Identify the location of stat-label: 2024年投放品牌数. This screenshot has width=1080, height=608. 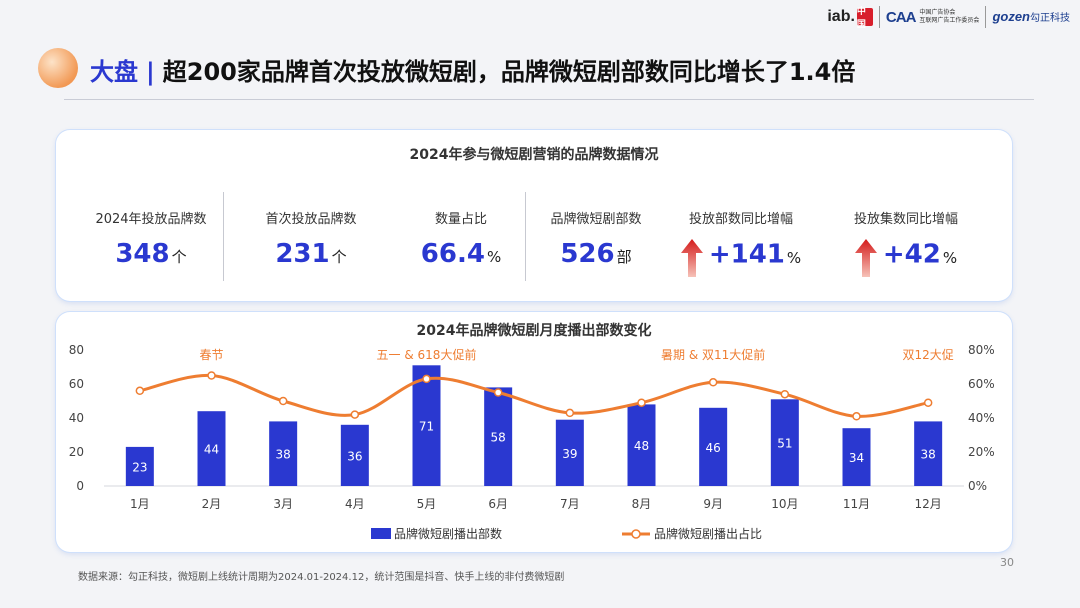
(151, 219).